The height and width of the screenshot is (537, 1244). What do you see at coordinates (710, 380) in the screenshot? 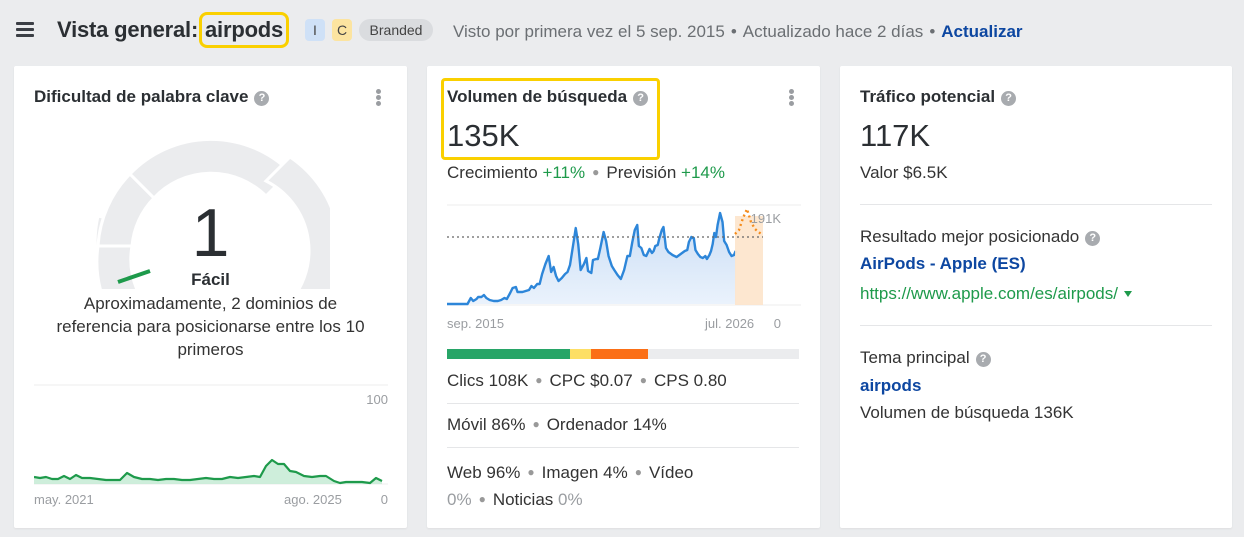
I see `cps-value: 0.80` at bounding box center [710, 380].